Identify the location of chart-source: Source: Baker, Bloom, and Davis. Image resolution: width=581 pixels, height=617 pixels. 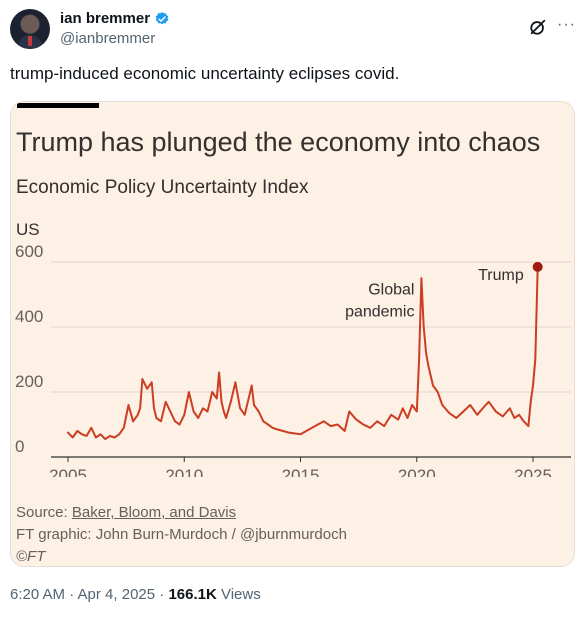
(126, 512).